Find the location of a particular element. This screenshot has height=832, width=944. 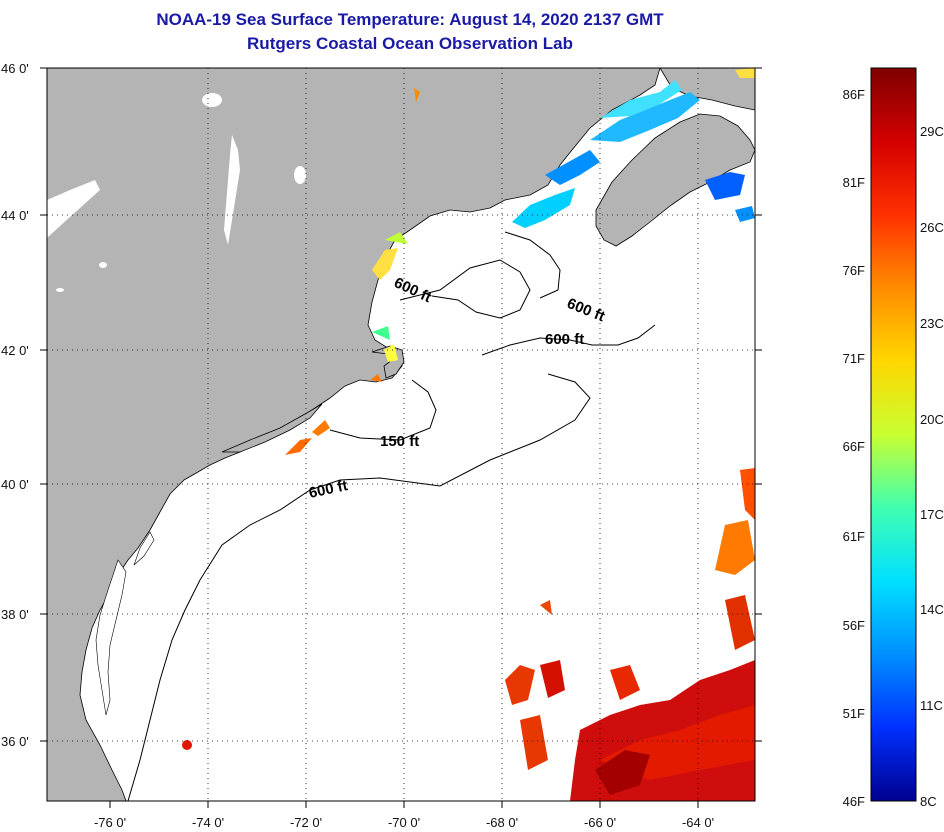

contour-basin is located at coordinates (532, 265).